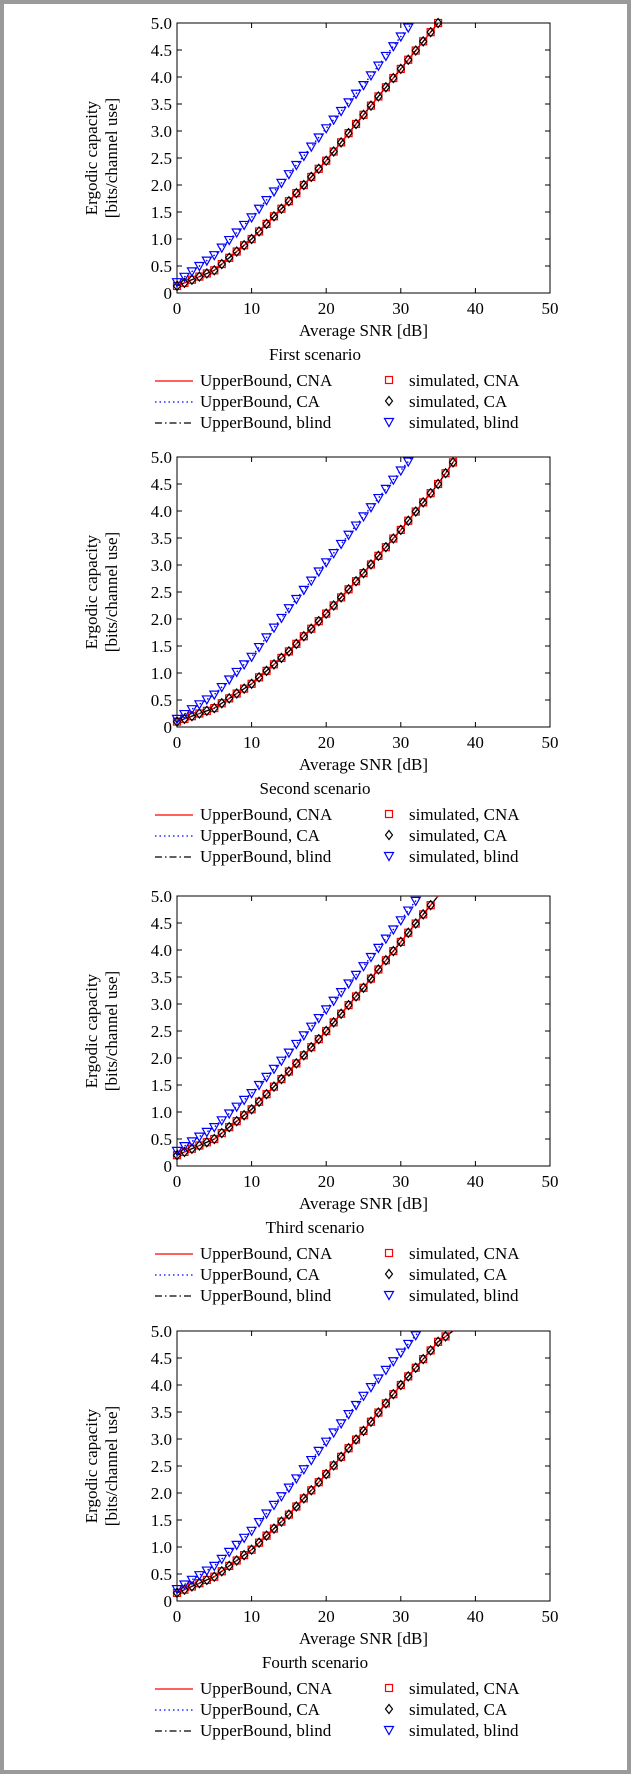 This screenshot has height=1774, width=631. What do you see at coordinates (177, 1181) in the screenshot?
I see `x-tick-label: 0` at bounding box center [177, 1181].